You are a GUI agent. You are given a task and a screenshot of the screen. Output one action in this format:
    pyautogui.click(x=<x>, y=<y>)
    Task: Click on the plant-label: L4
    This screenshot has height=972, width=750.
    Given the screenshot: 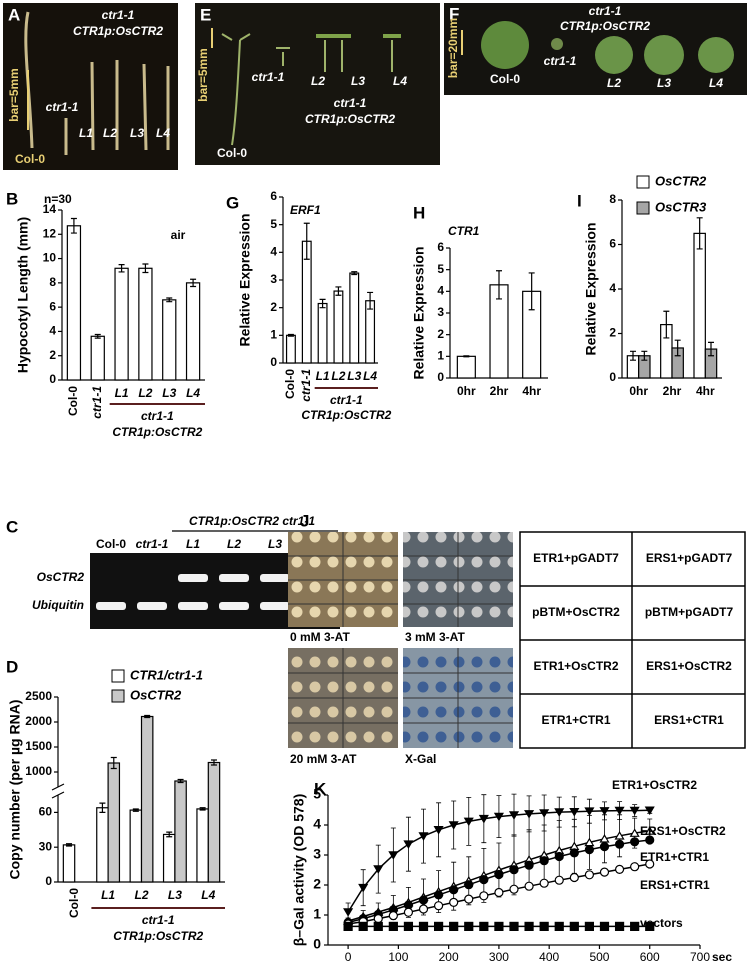 What is the action you would take?
    pyautogui.click(x=400, y=81)
    